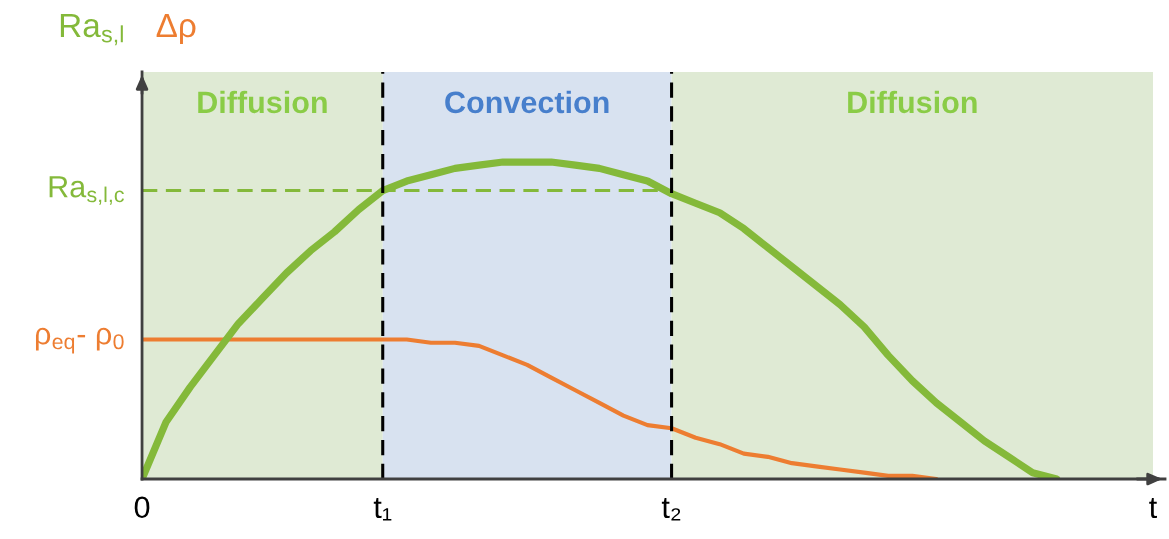 The height and width of the screenshot is (539, 1169). What do you see at coordinates (142, 507) in the screenshot?
I see `x-tick-label: 0` at bounding box center [142, 507].